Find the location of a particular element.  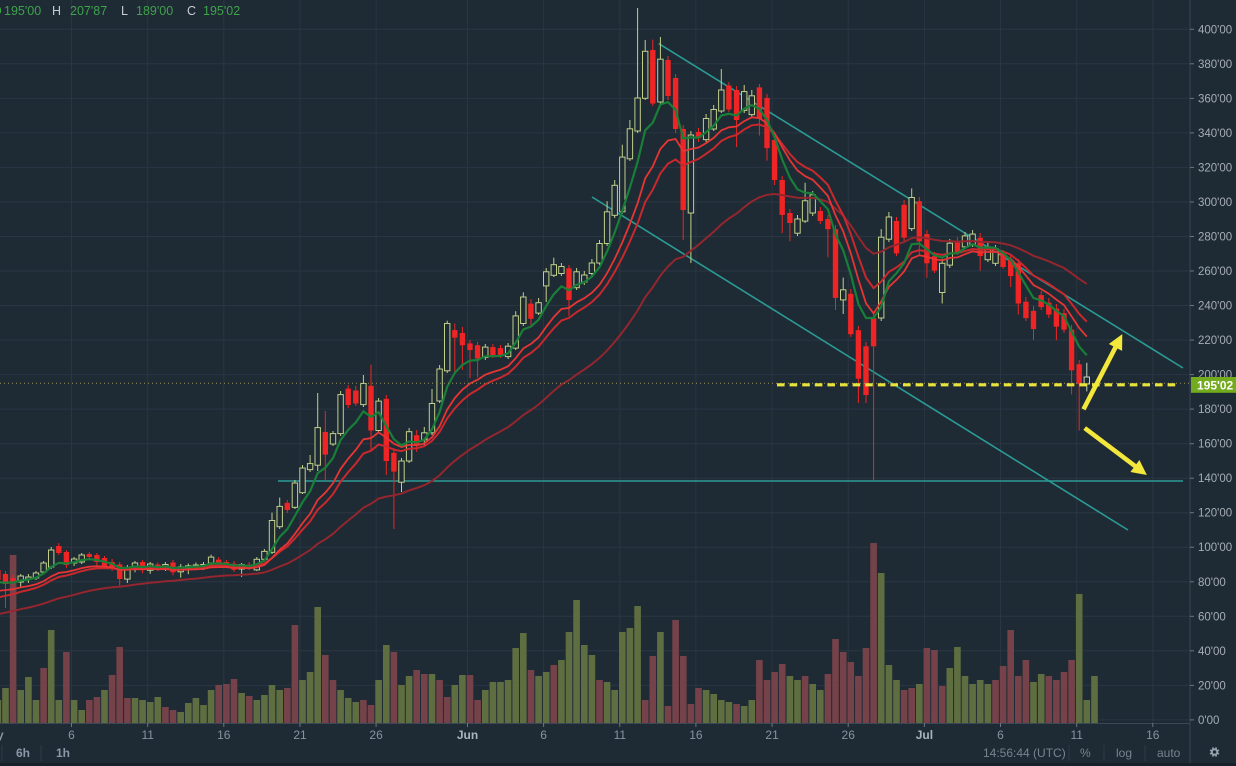

svg-text: 340'00 is located at coordinates (1215, 134).